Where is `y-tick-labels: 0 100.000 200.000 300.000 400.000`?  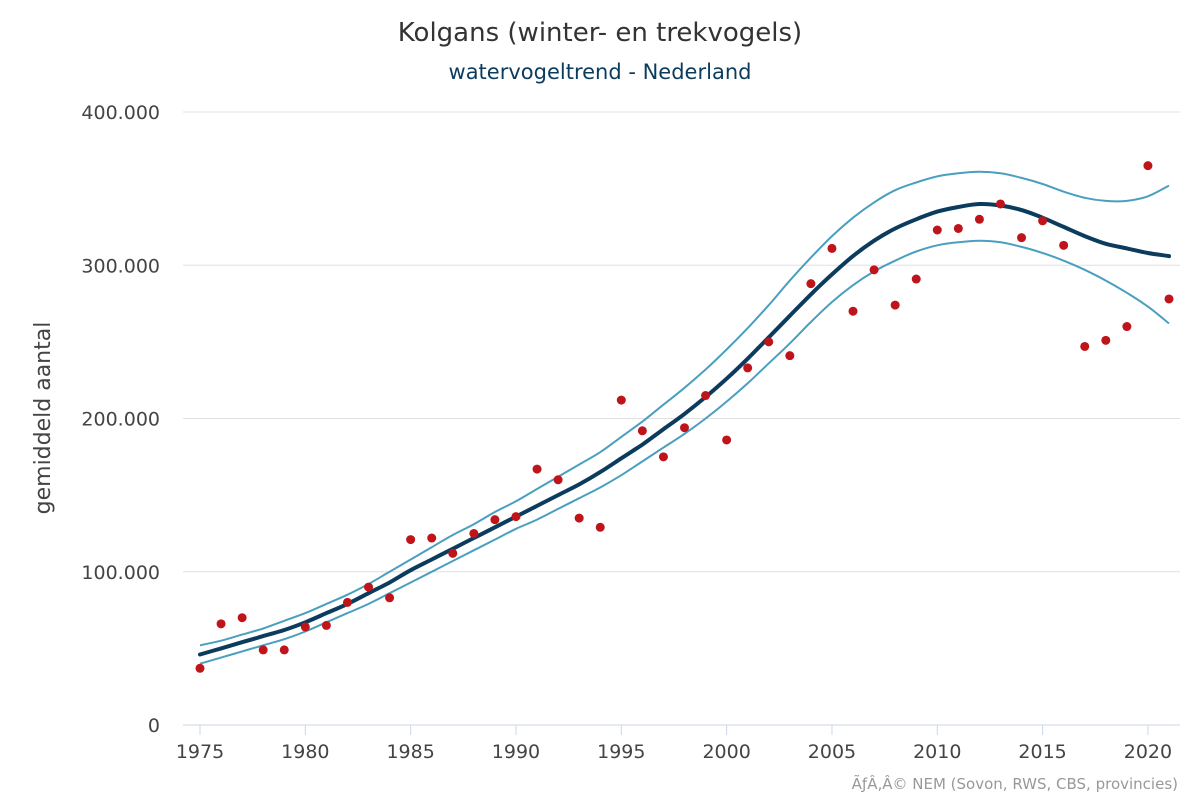
y-tick-labels: 0 100.000 200.000 300.000 400.000 is located at coordinates (120, 419).